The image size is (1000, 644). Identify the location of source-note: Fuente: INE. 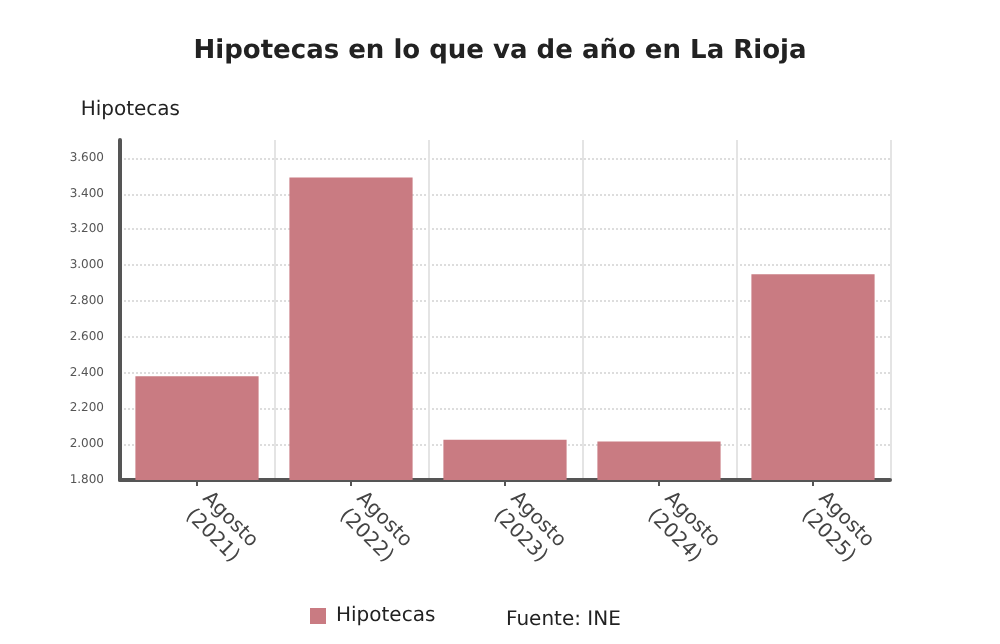
(563, 620).